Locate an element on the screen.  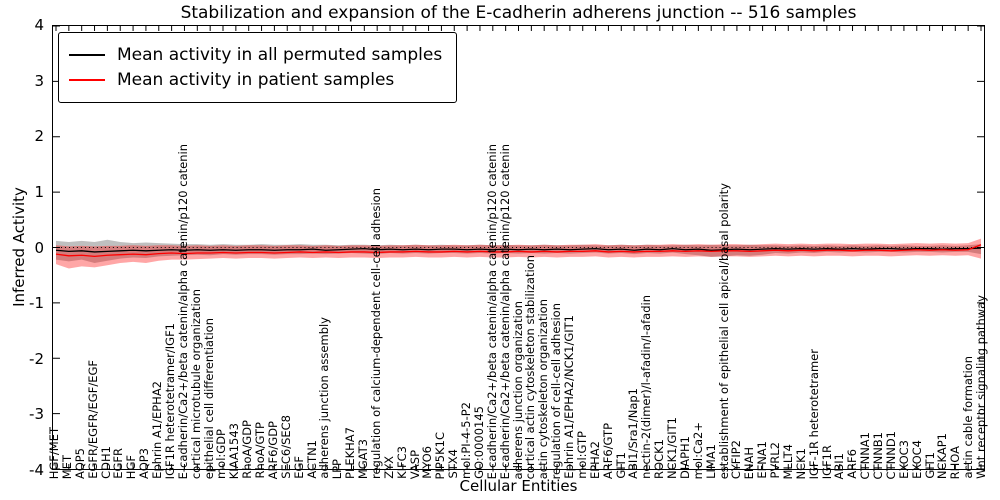
x-tick-label: mol:Ca2+ is located at coordinates (697, 450).